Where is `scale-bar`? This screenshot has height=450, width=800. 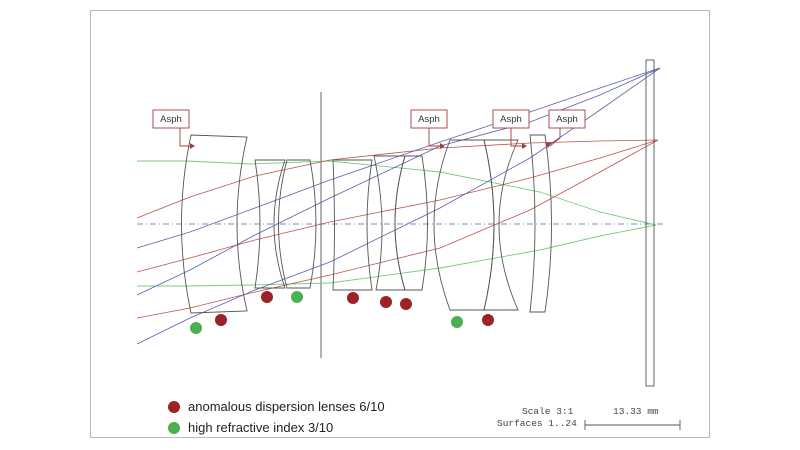 scale-bar is located at coordinates (632, 425).